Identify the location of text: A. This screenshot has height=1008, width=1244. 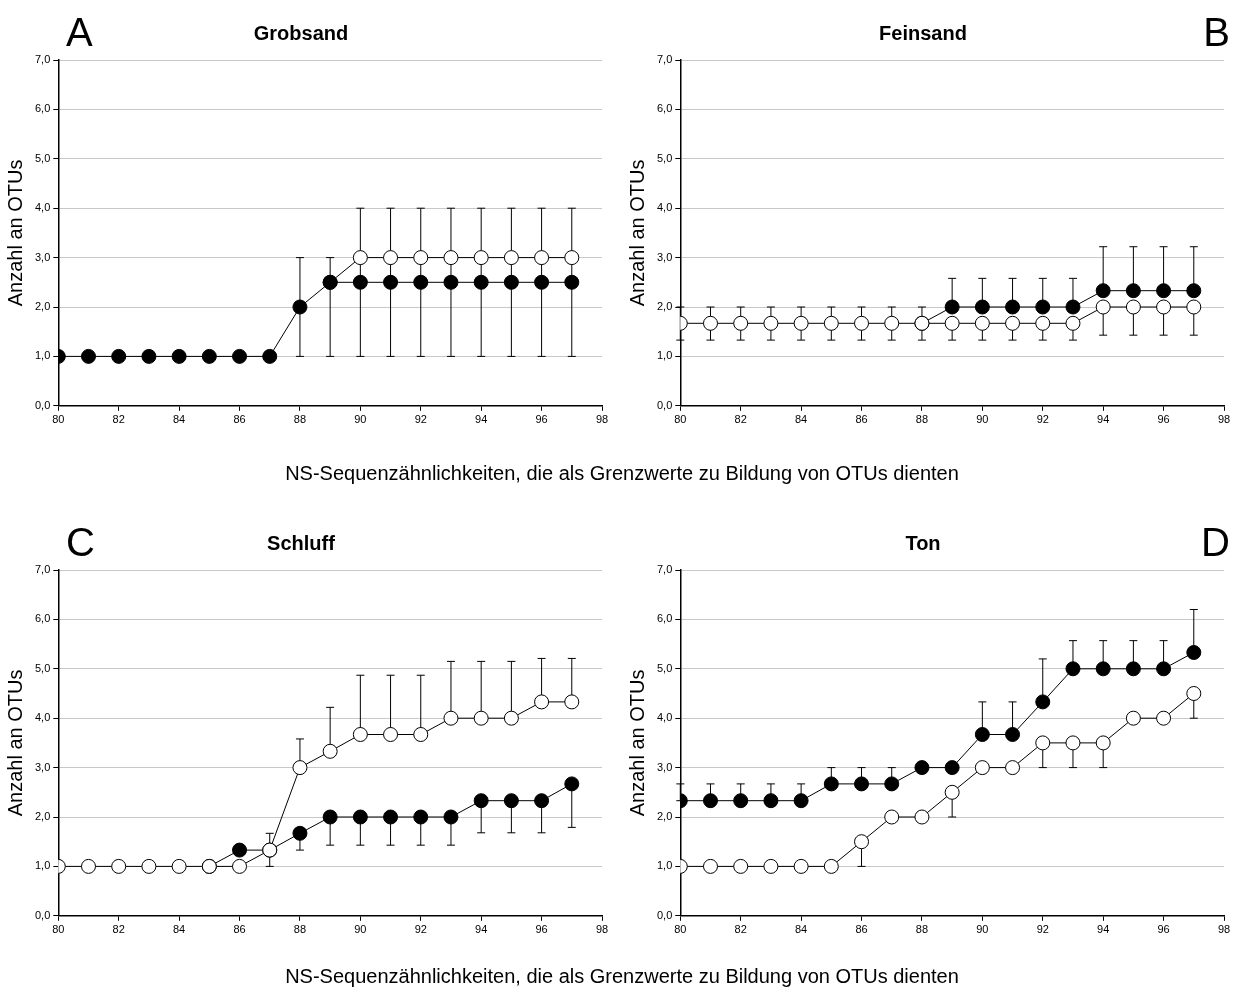
(79, 32).